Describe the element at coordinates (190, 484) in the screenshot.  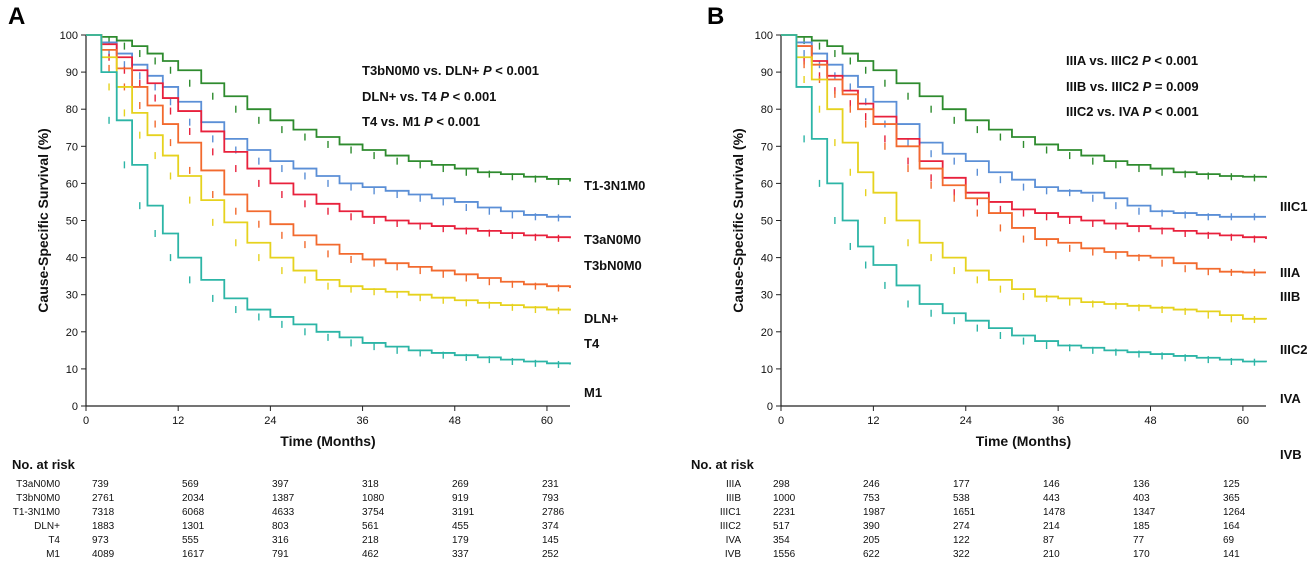
I see `risk-cell-value: 569` at that location.